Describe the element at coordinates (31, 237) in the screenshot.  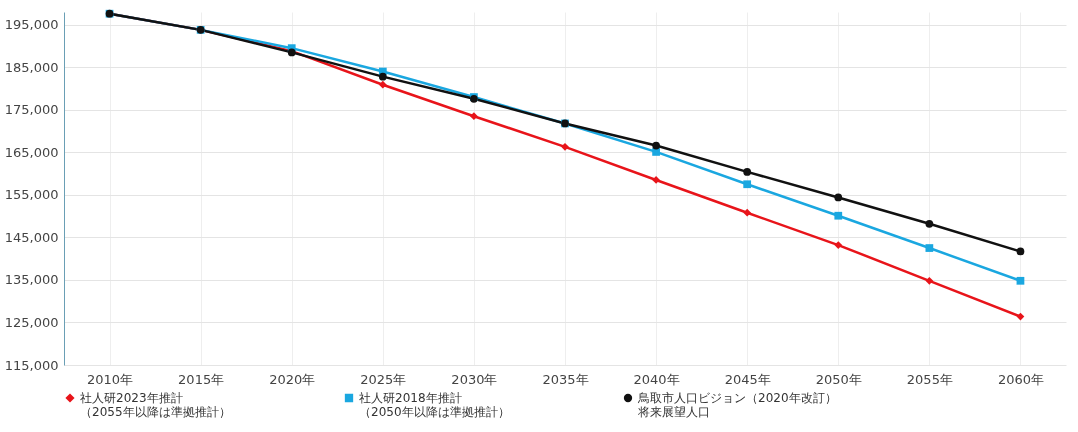
I see `y-tick-label: 145,000` at that location.